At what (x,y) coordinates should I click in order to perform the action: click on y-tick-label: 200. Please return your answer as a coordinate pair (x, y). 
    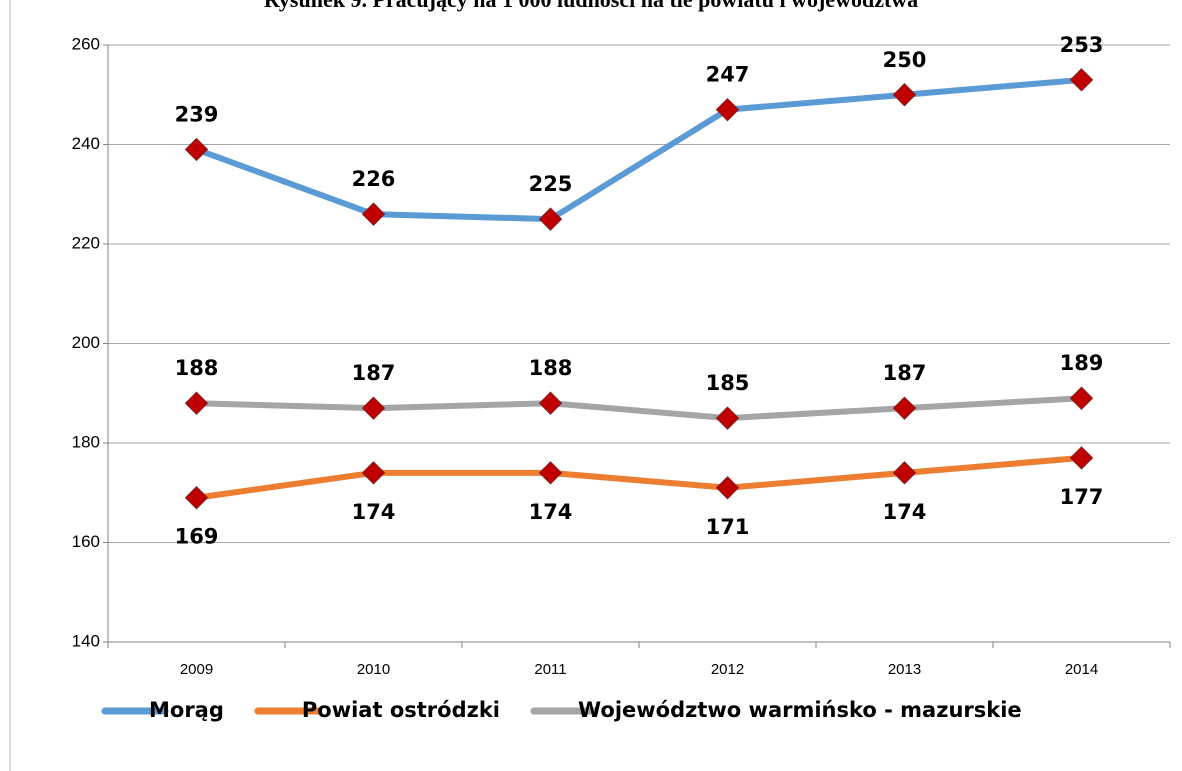
    Looking at the image, I should click on (86, 342).